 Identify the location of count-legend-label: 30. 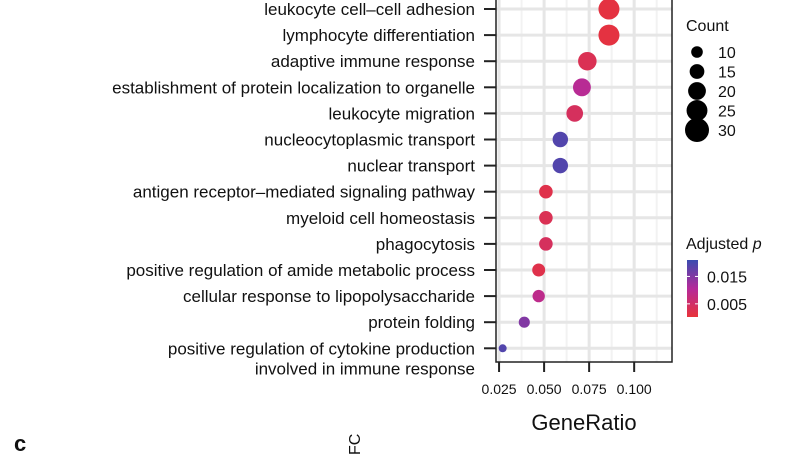
(727, 131).